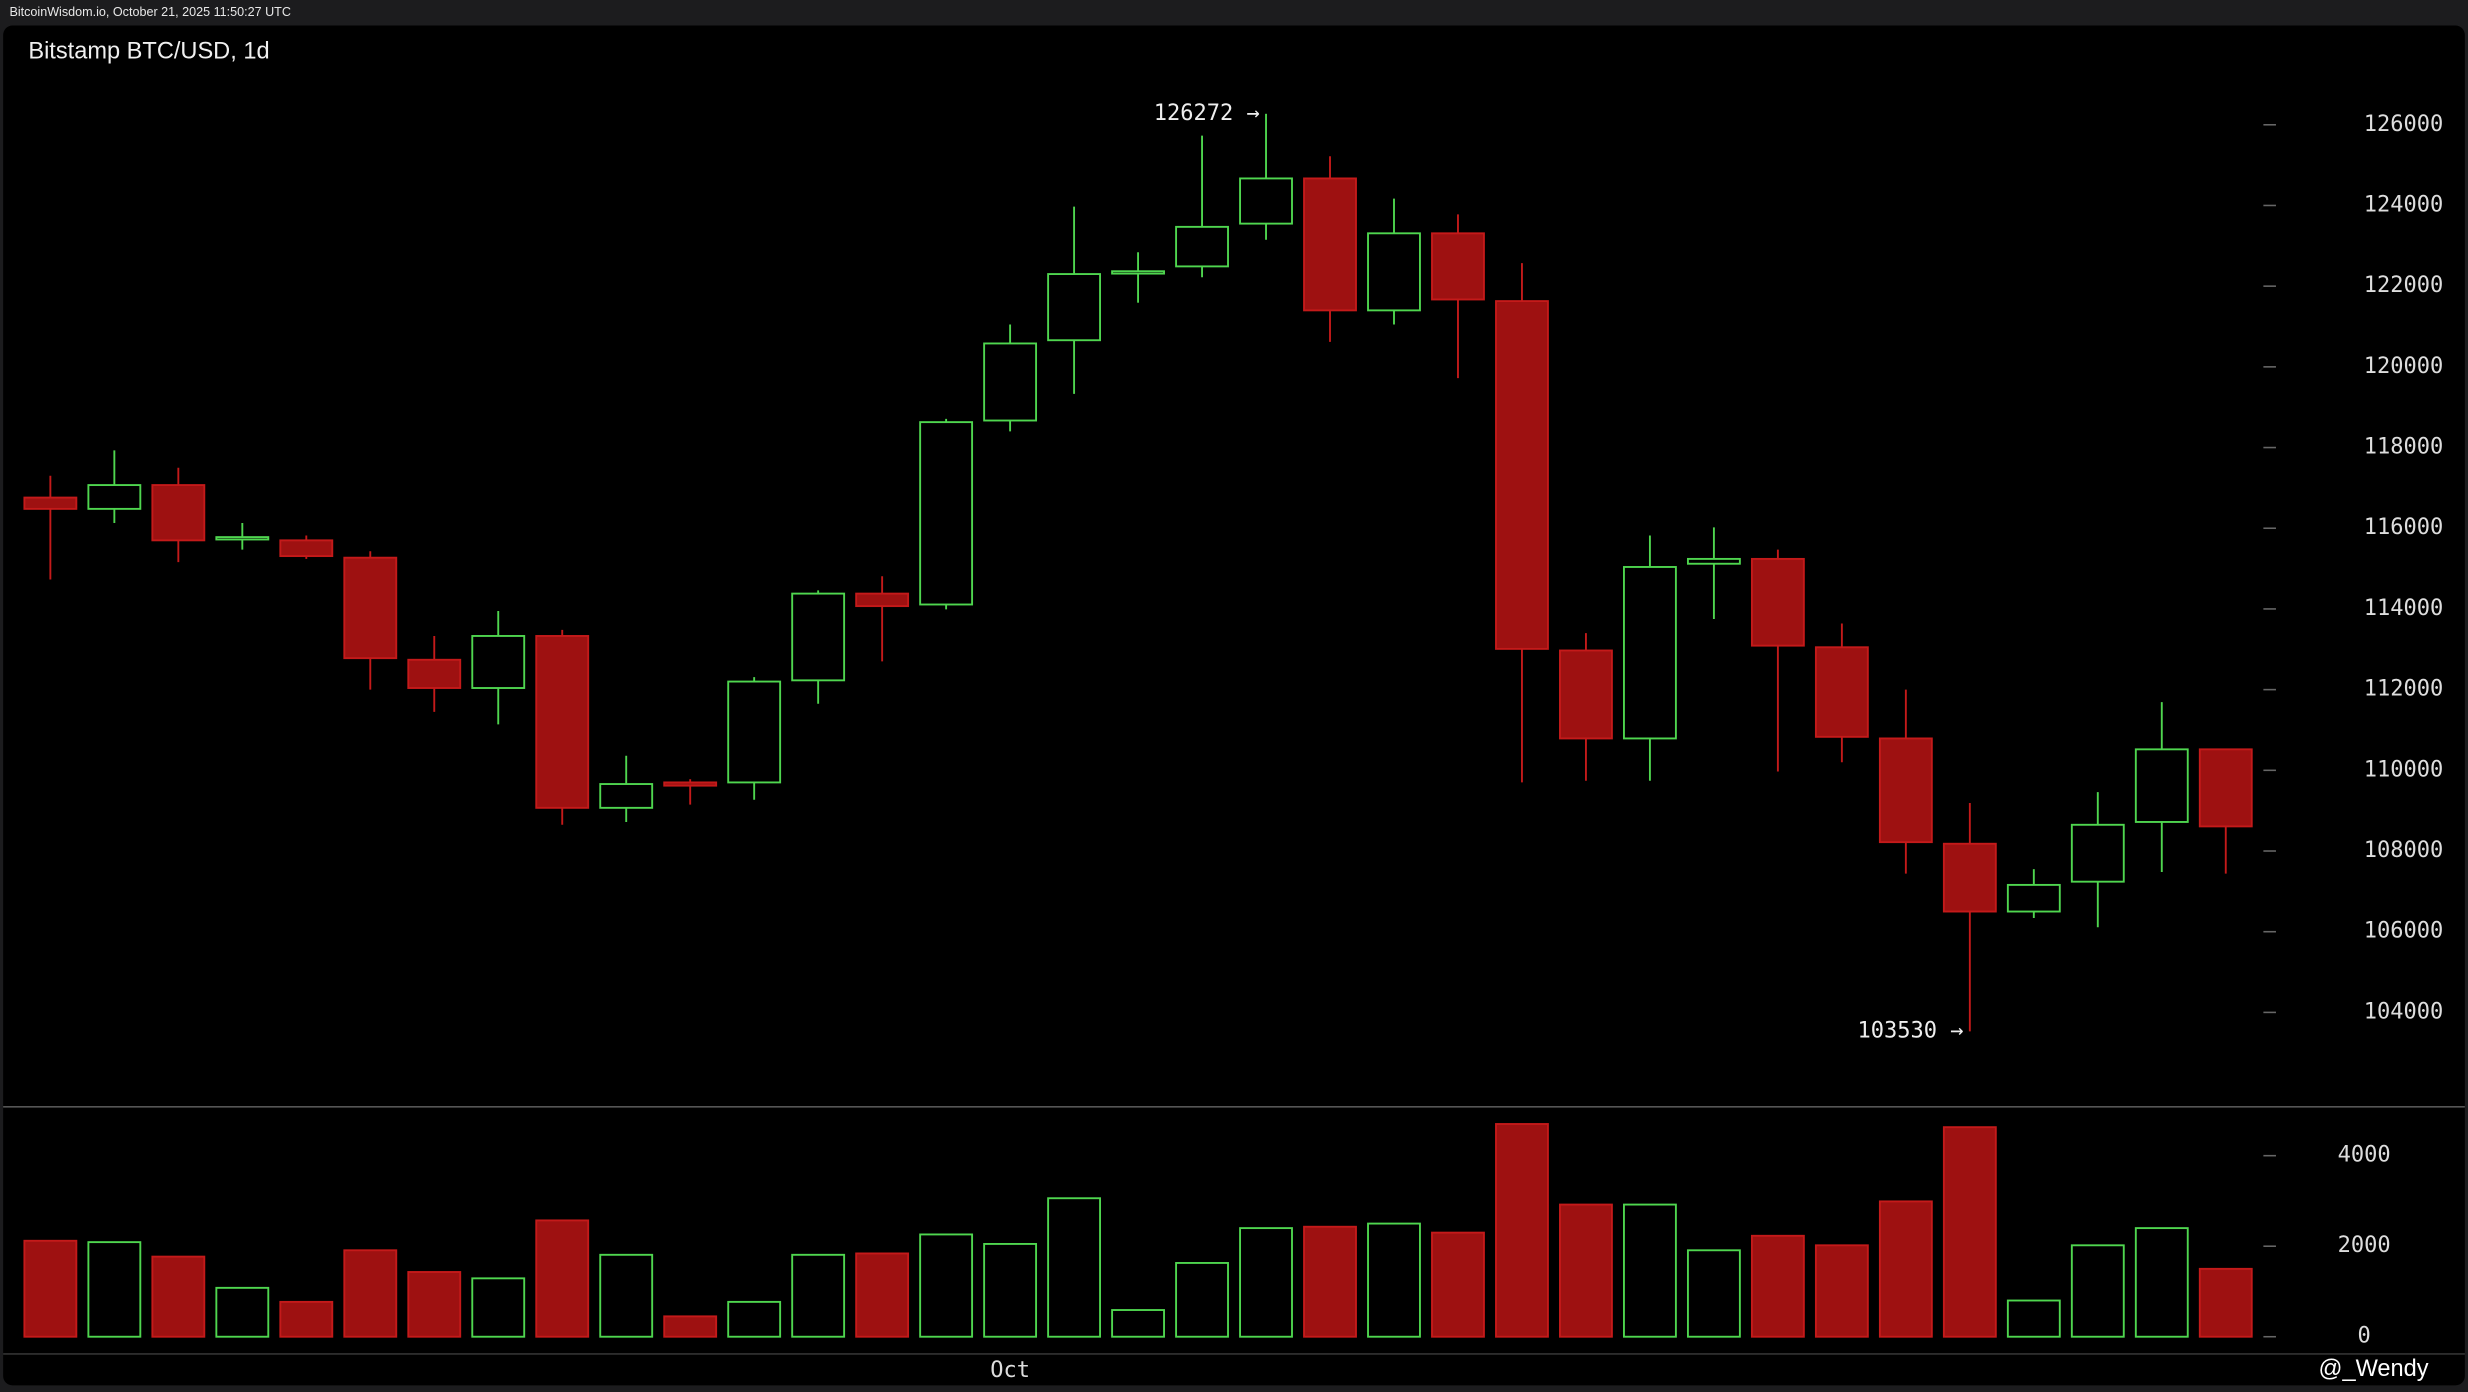 The height and width of the screenshot is (1392, 2468). What do you see at coordinates (1010, 1370) in the screenshot?
I see `x-tick-label: Oct` at bounding box center [1010, 1370].